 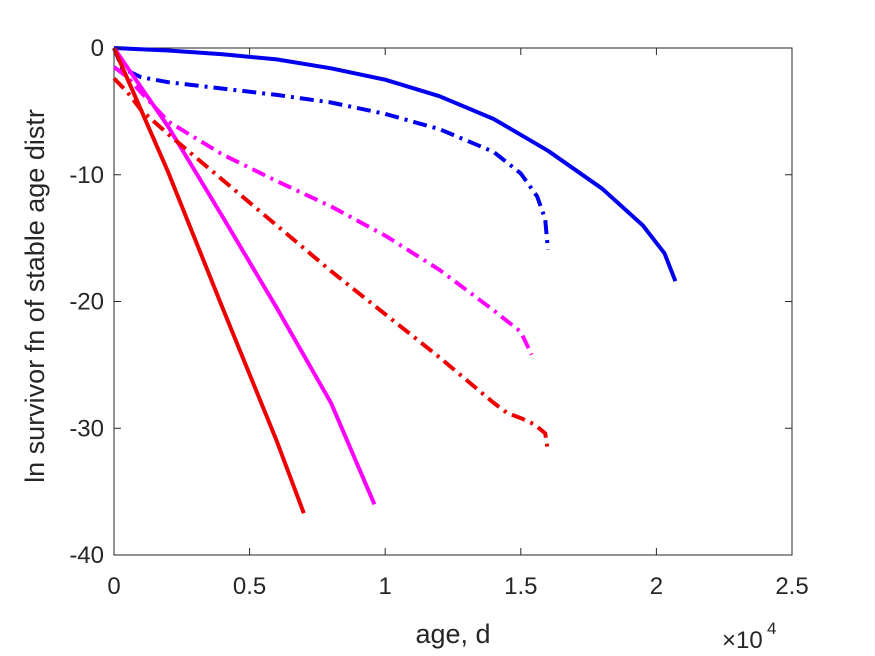 I want to click on x-tick-label: 1, so click(x=385, y=586).